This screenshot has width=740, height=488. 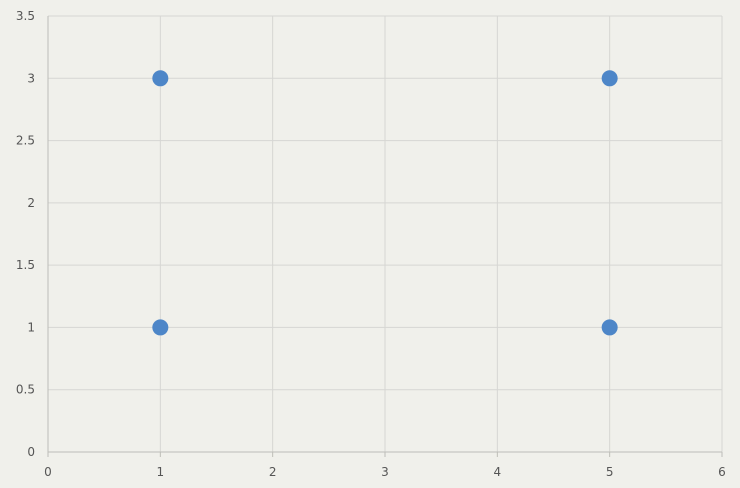 I want to click on y-tick-label: 0, so click(x=31, y=452).